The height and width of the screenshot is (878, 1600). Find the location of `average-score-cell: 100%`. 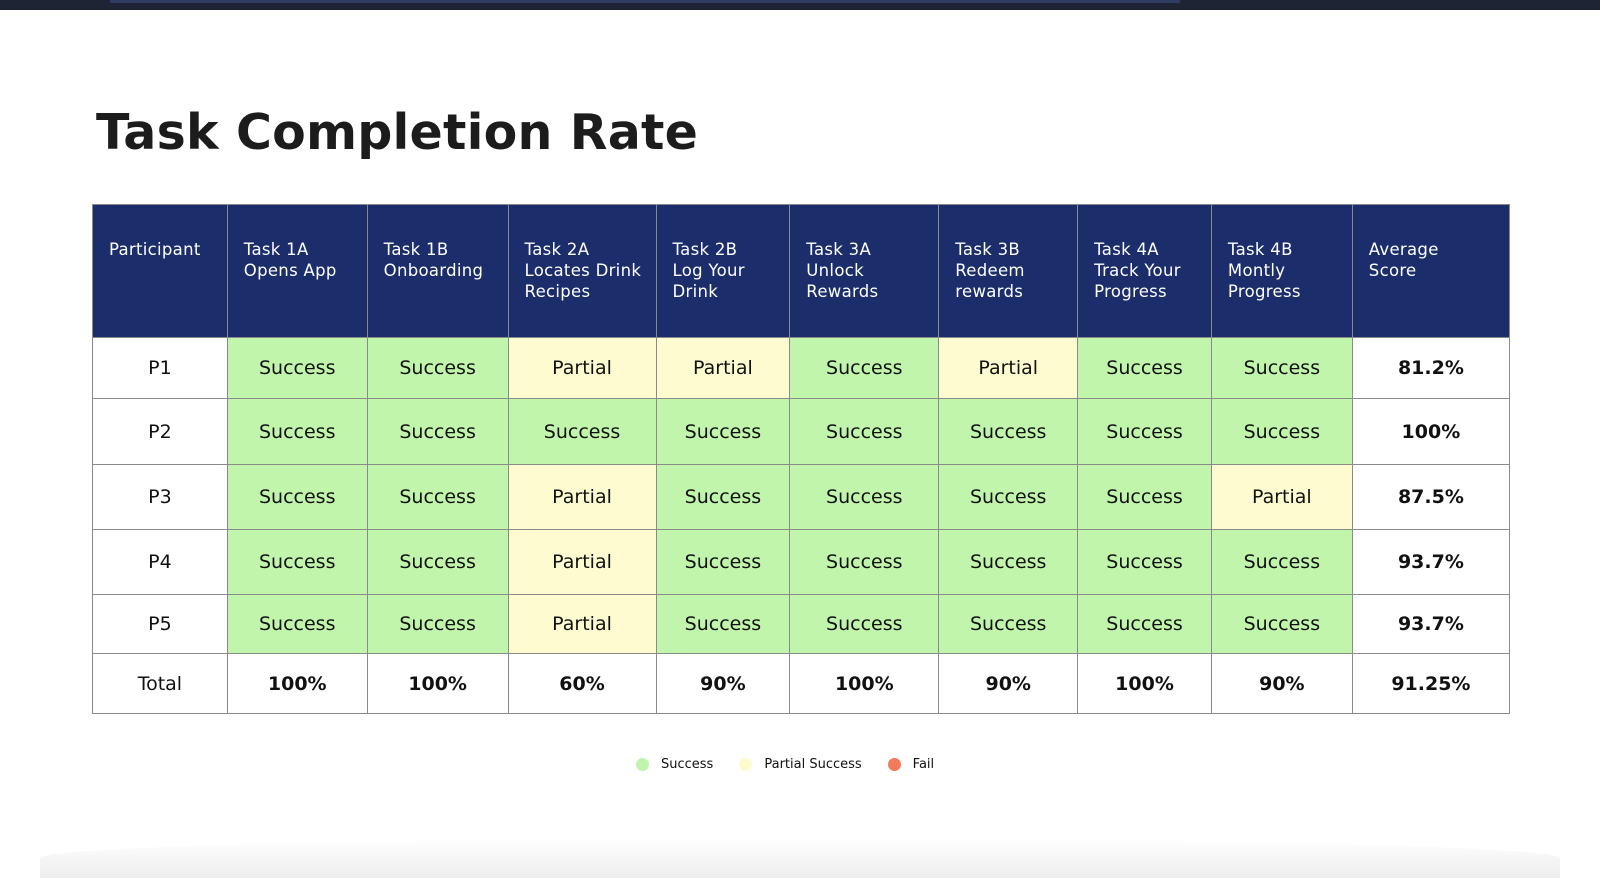

average-score-cell: 100% is located at coordinates (1431, 431).